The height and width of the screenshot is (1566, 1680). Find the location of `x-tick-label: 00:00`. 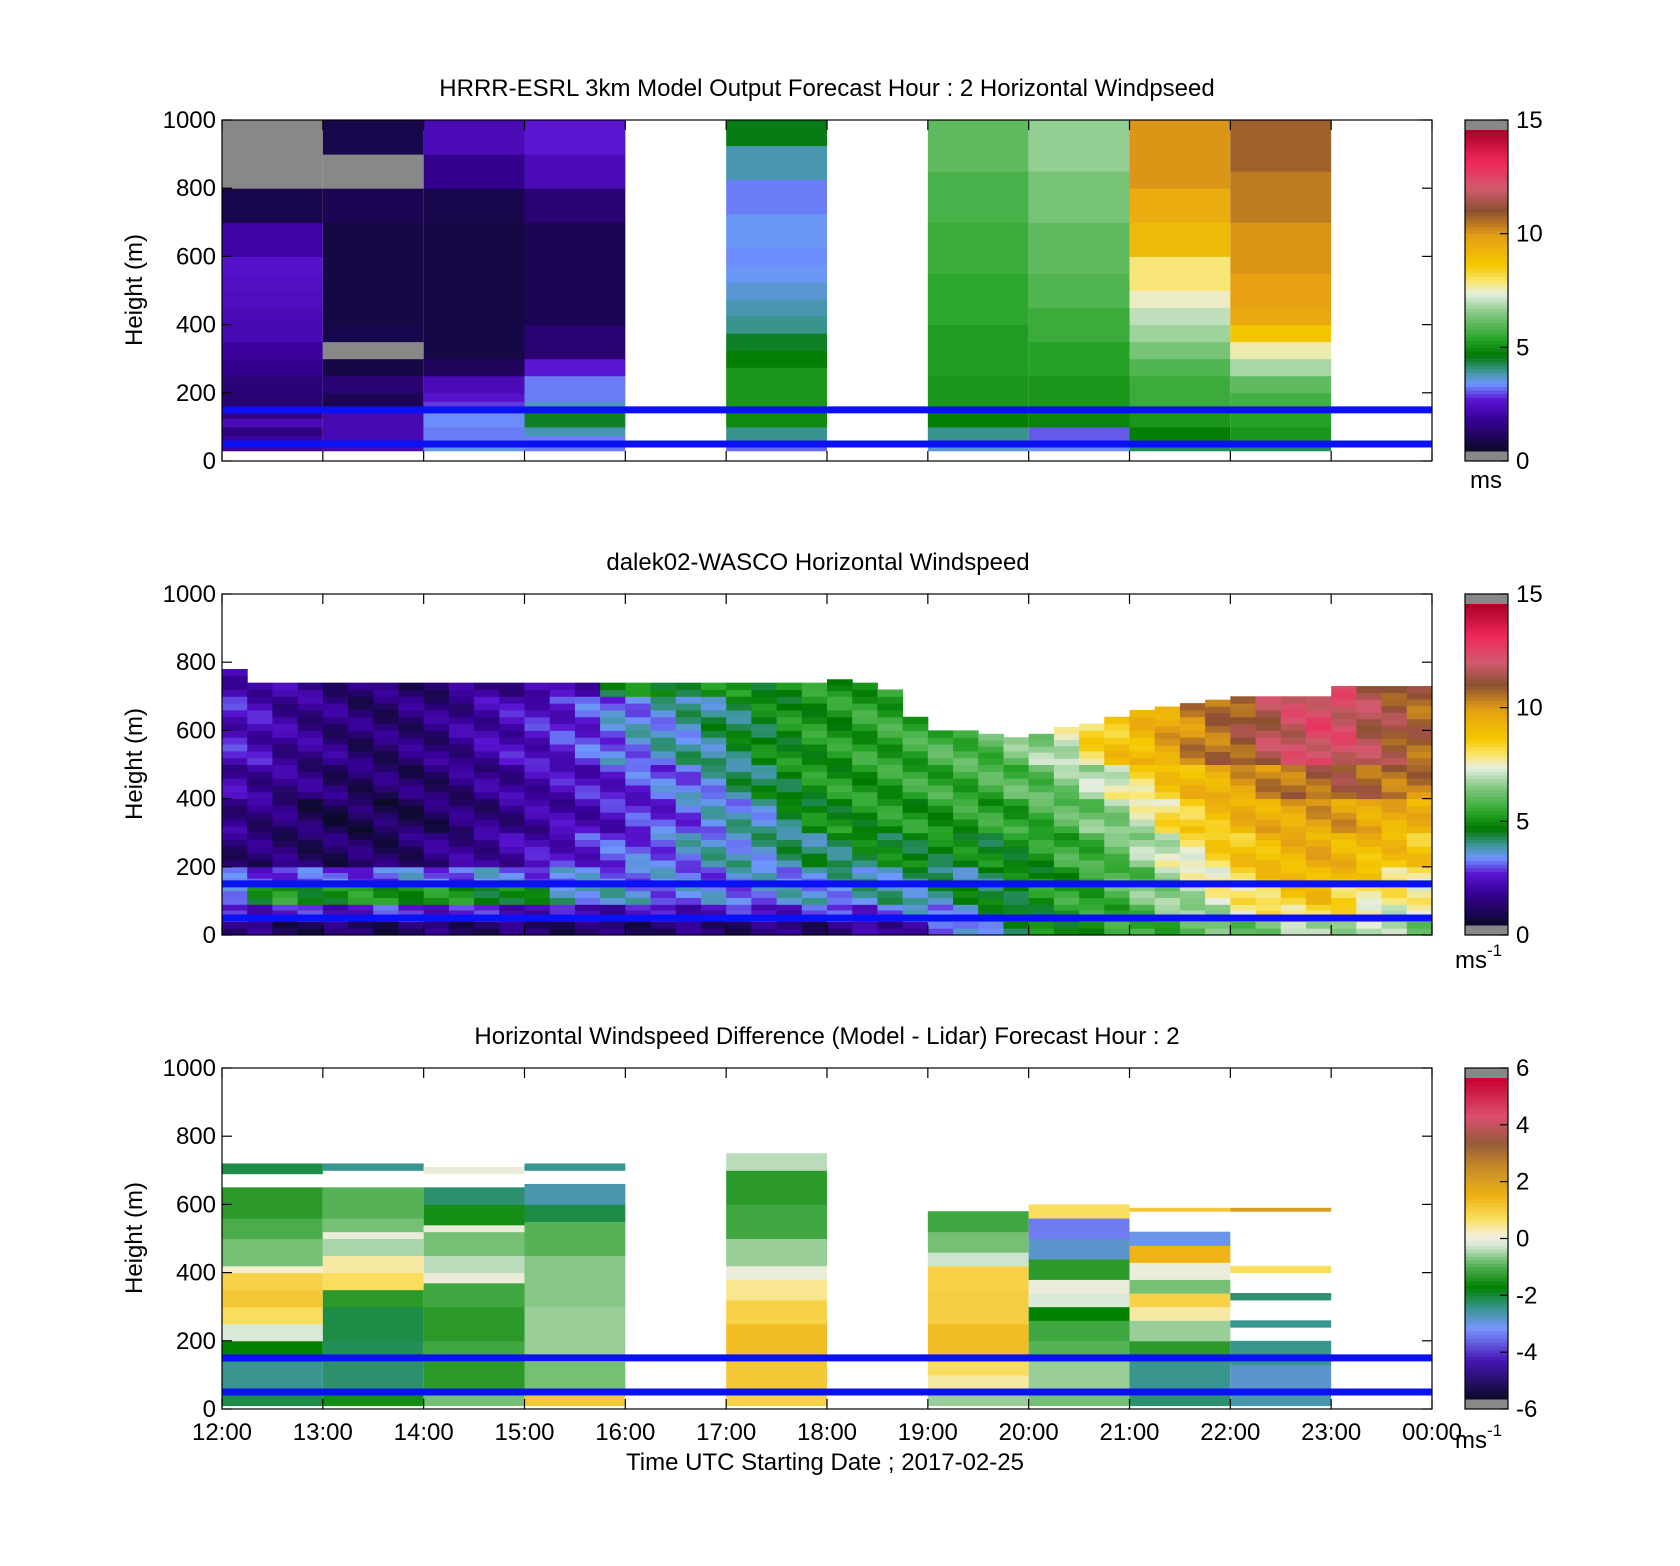

x-tick-label: 00:00 is located at coordinates (1432, 1432).